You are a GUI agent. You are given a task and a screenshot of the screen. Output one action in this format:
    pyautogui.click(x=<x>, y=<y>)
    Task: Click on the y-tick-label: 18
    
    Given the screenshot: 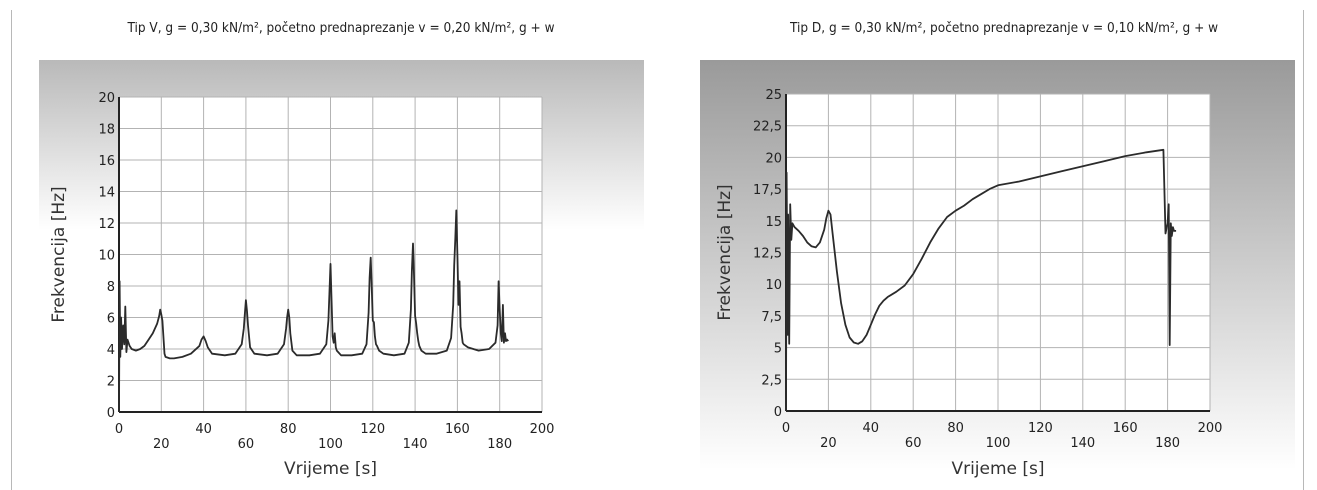 What is the action you would take?
    pyautogui.click(x=106, y=130)
    